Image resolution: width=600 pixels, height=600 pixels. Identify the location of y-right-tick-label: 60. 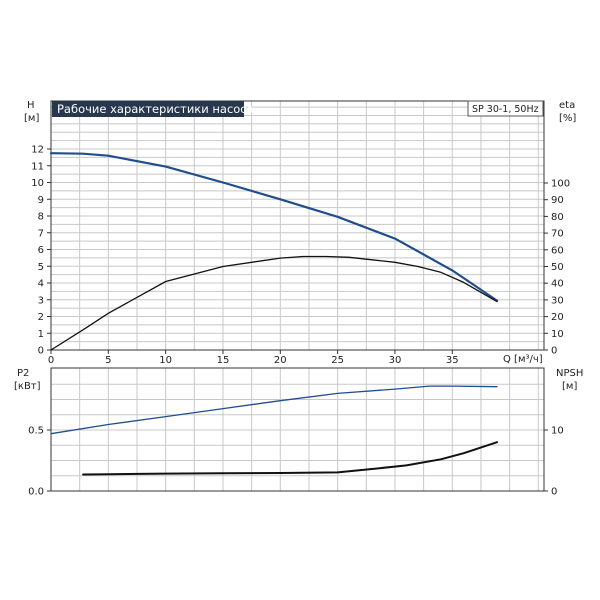
(557, 250).